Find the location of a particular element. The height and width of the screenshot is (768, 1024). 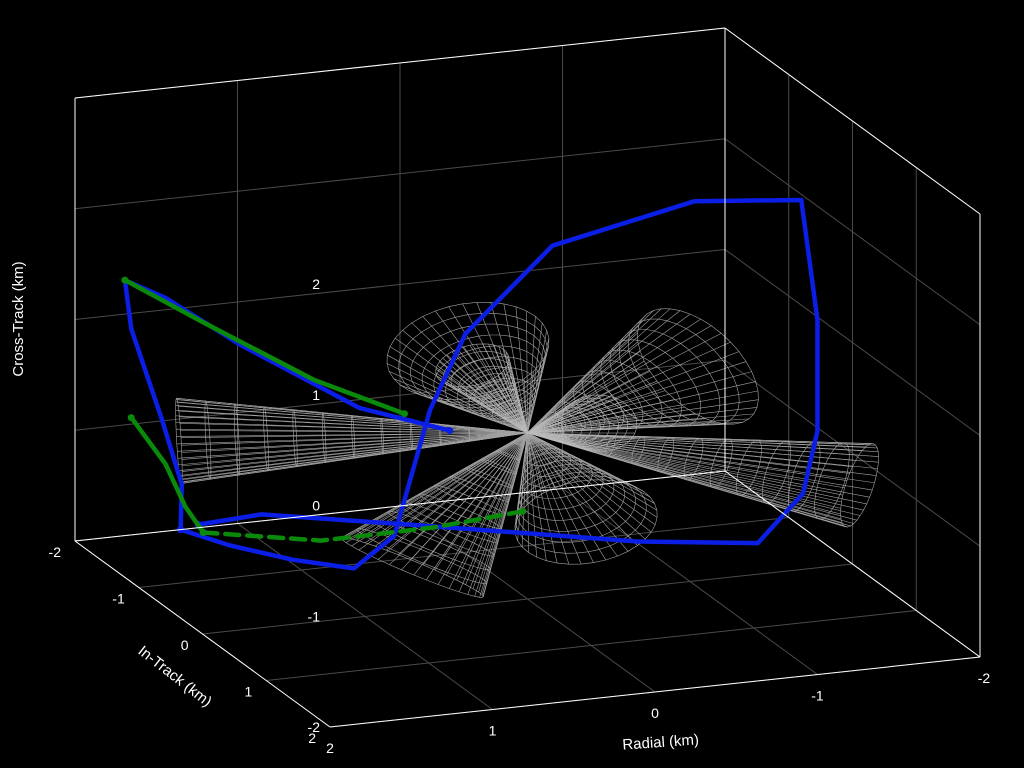

x-tick-label: 0 is located at coordinates (655, 713).